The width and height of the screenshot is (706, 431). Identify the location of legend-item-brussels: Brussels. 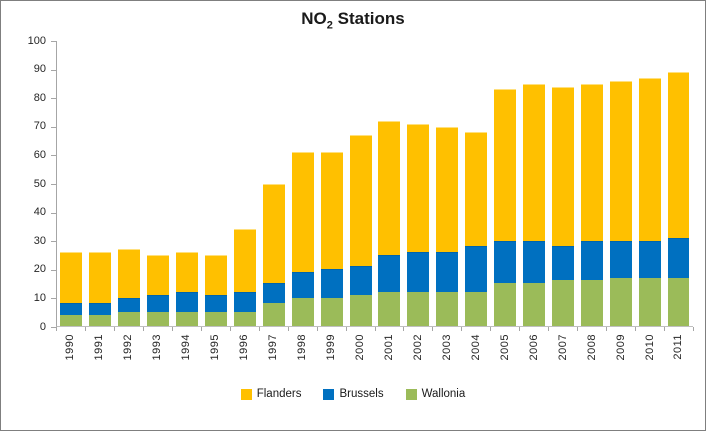
(353, 394).